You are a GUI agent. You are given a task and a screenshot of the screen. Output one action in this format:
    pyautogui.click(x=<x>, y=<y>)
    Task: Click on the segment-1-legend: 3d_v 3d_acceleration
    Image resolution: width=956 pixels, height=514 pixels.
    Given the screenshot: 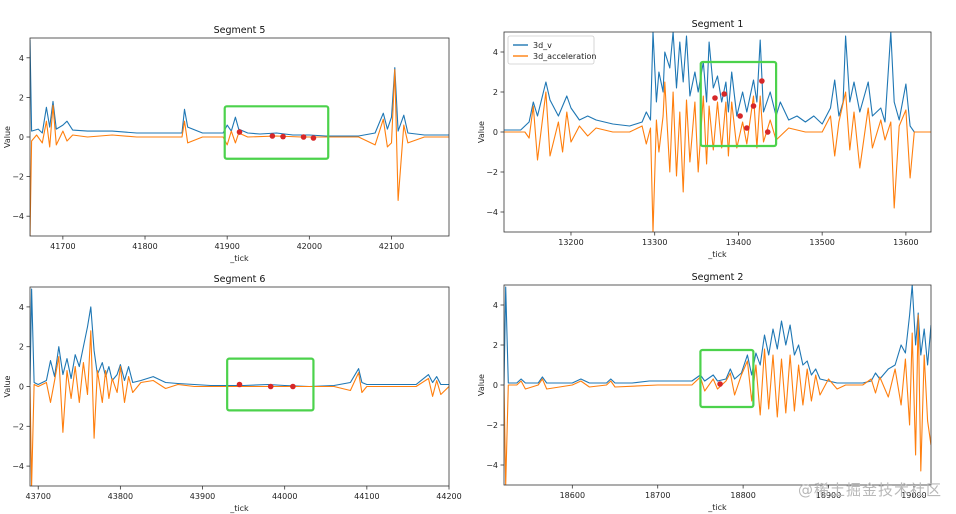 What is the action you would take?
    pyautogui.click(x=551, y=50)
    